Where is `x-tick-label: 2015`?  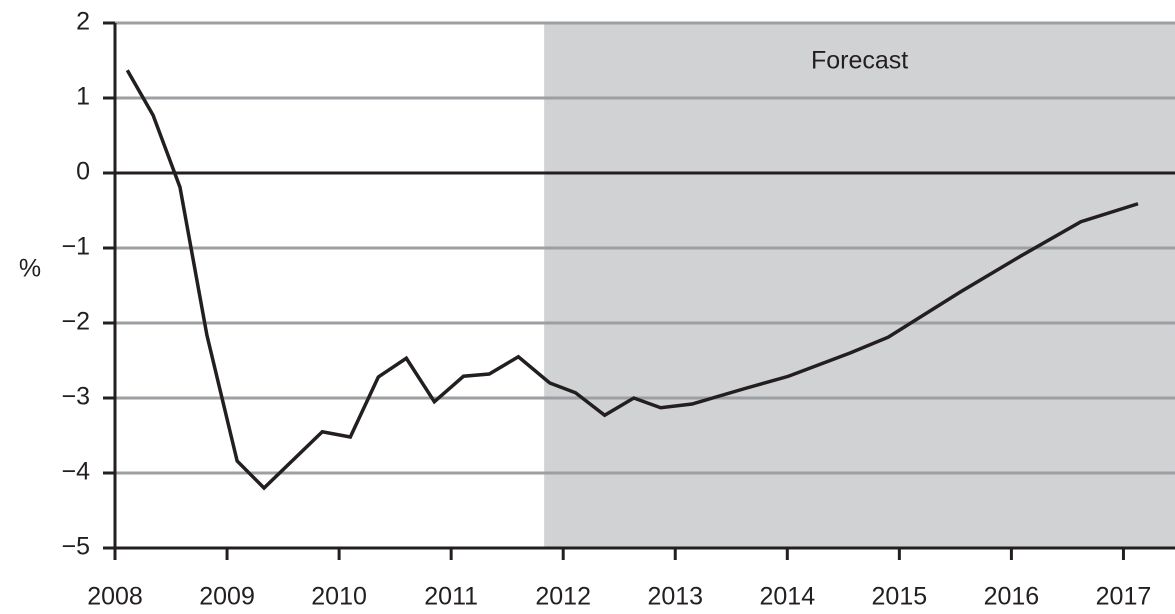 x-tick-label: 2015 is located at coordinates (900, 597).